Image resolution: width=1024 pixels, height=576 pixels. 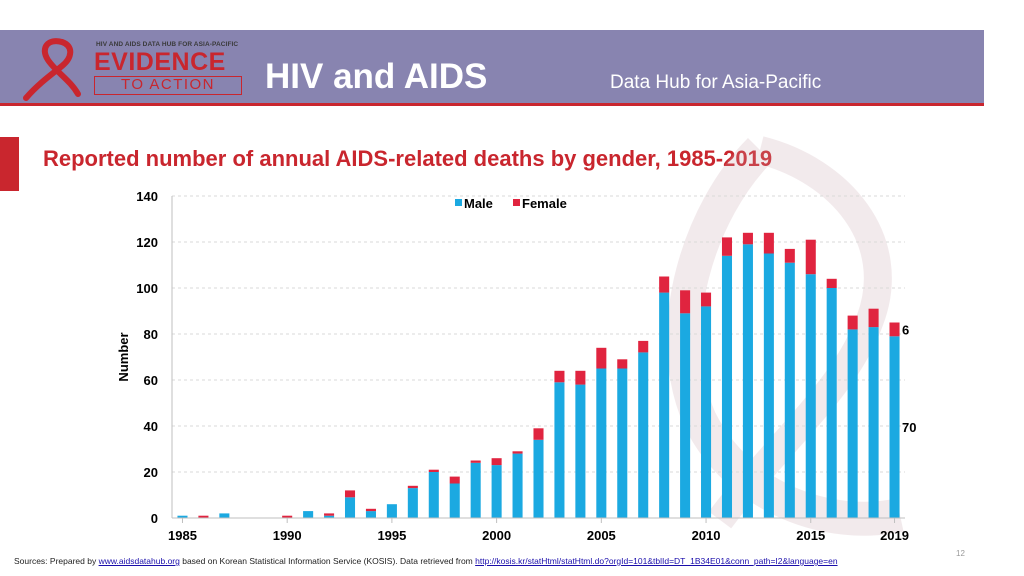 What do you see at coordinates (391, 511) in the screenshot?
I see `bar-male-1995` at bounding box center [391, 511].